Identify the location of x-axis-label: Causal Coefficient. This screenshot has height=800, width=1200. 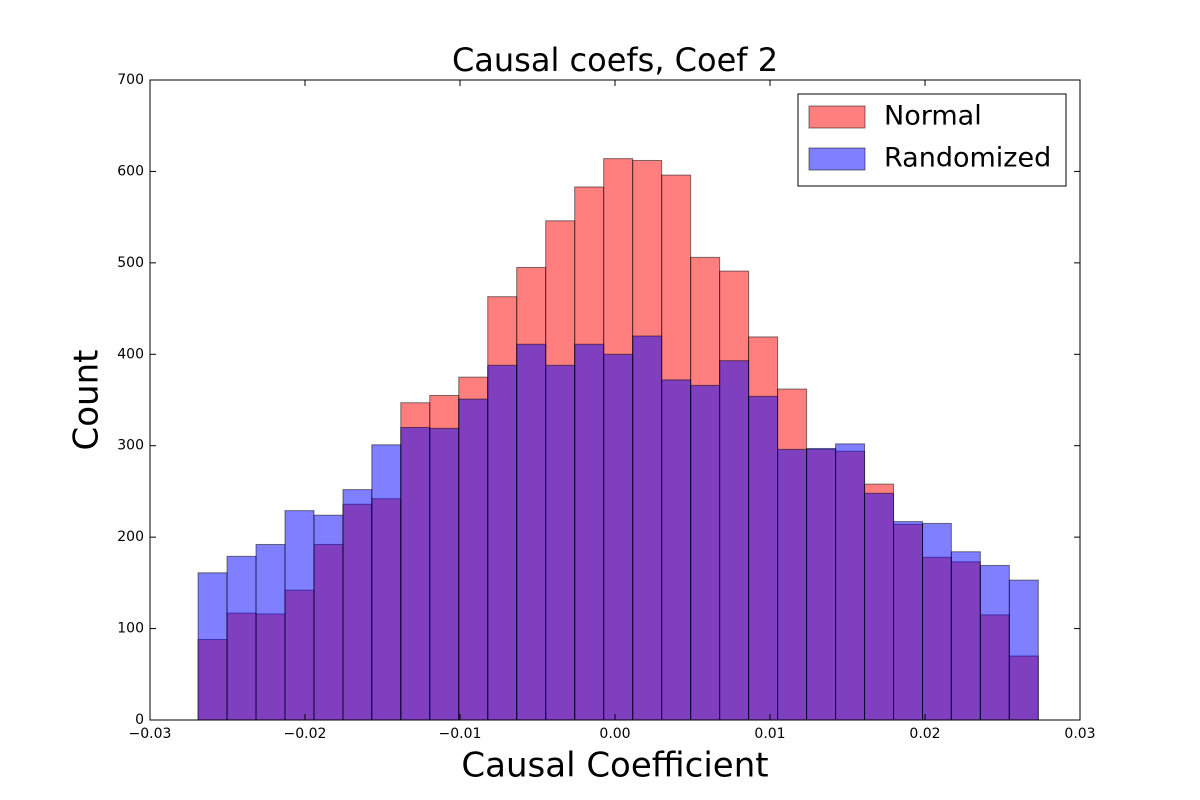
(614, 766).